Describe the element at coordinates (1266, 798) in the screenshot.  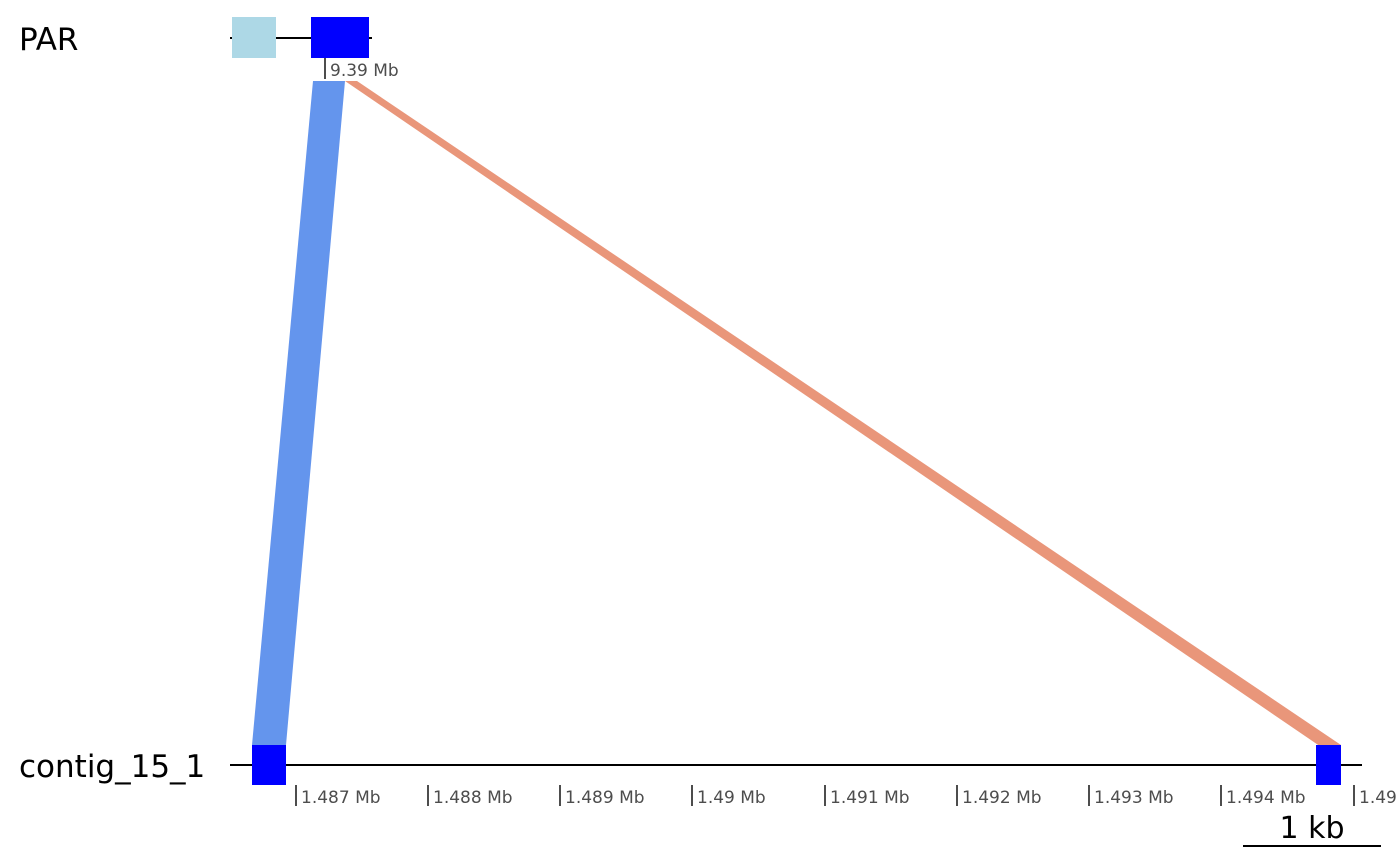
I see `contig-tick-label: 1.494 Mb` at that location.